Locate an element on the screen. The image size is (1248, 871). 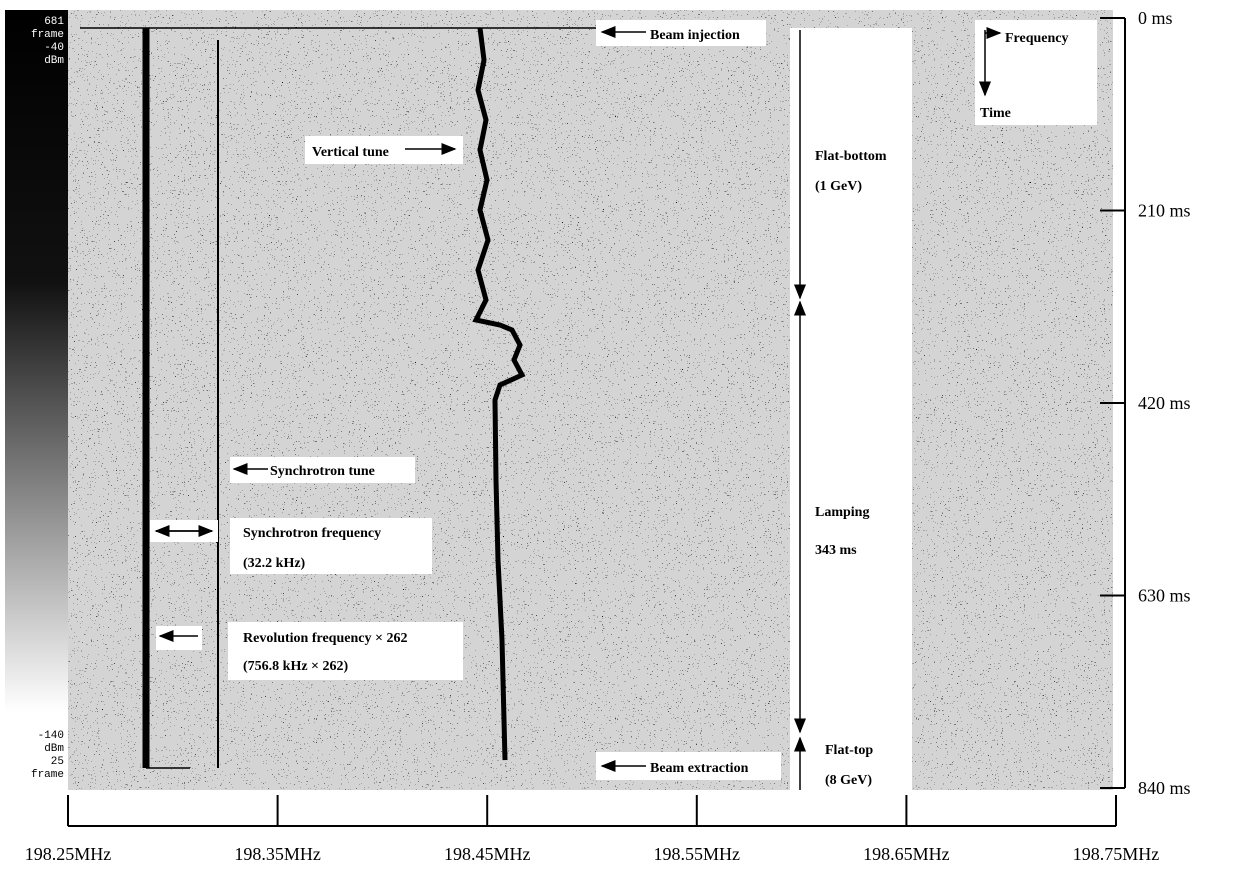
colorbar-label: -140 is located at coordinates (51, 736).